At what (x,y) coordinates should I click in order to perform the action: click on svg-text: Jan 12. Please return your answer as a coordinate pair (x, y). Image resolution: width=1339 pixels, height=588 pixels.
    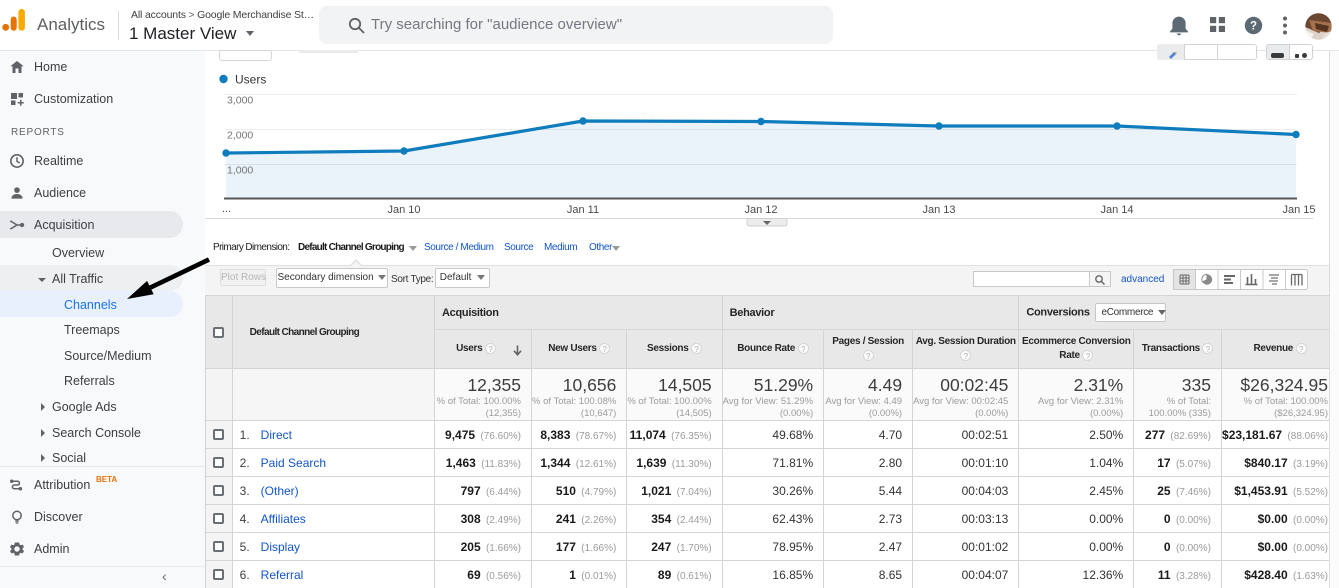
    Looking at the image, I should click on (760, 210).